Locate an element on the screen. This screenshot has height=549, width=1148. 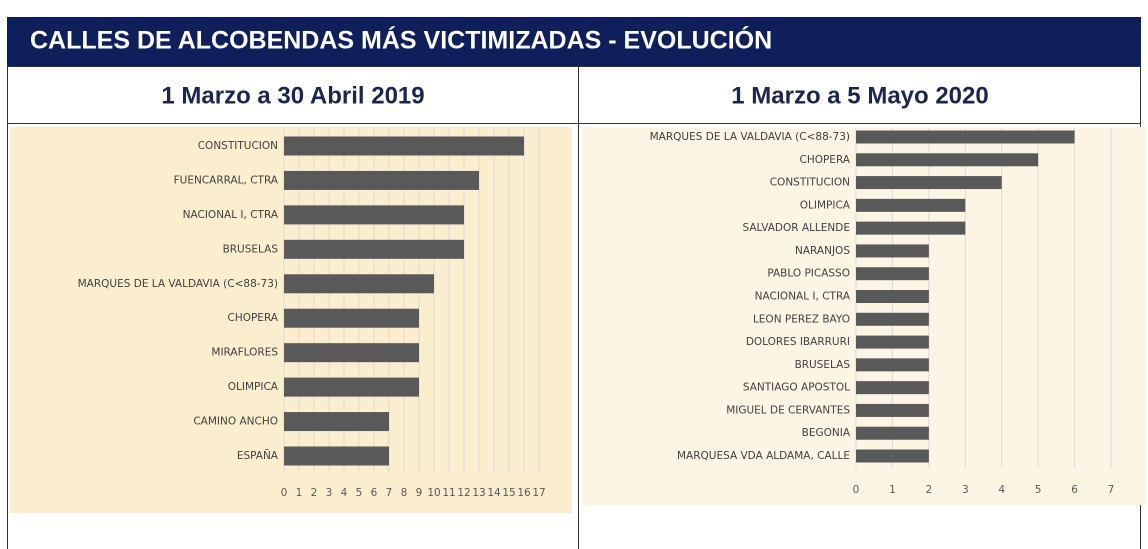
x-tick-label: 15 is located at coordinates (508, 493).